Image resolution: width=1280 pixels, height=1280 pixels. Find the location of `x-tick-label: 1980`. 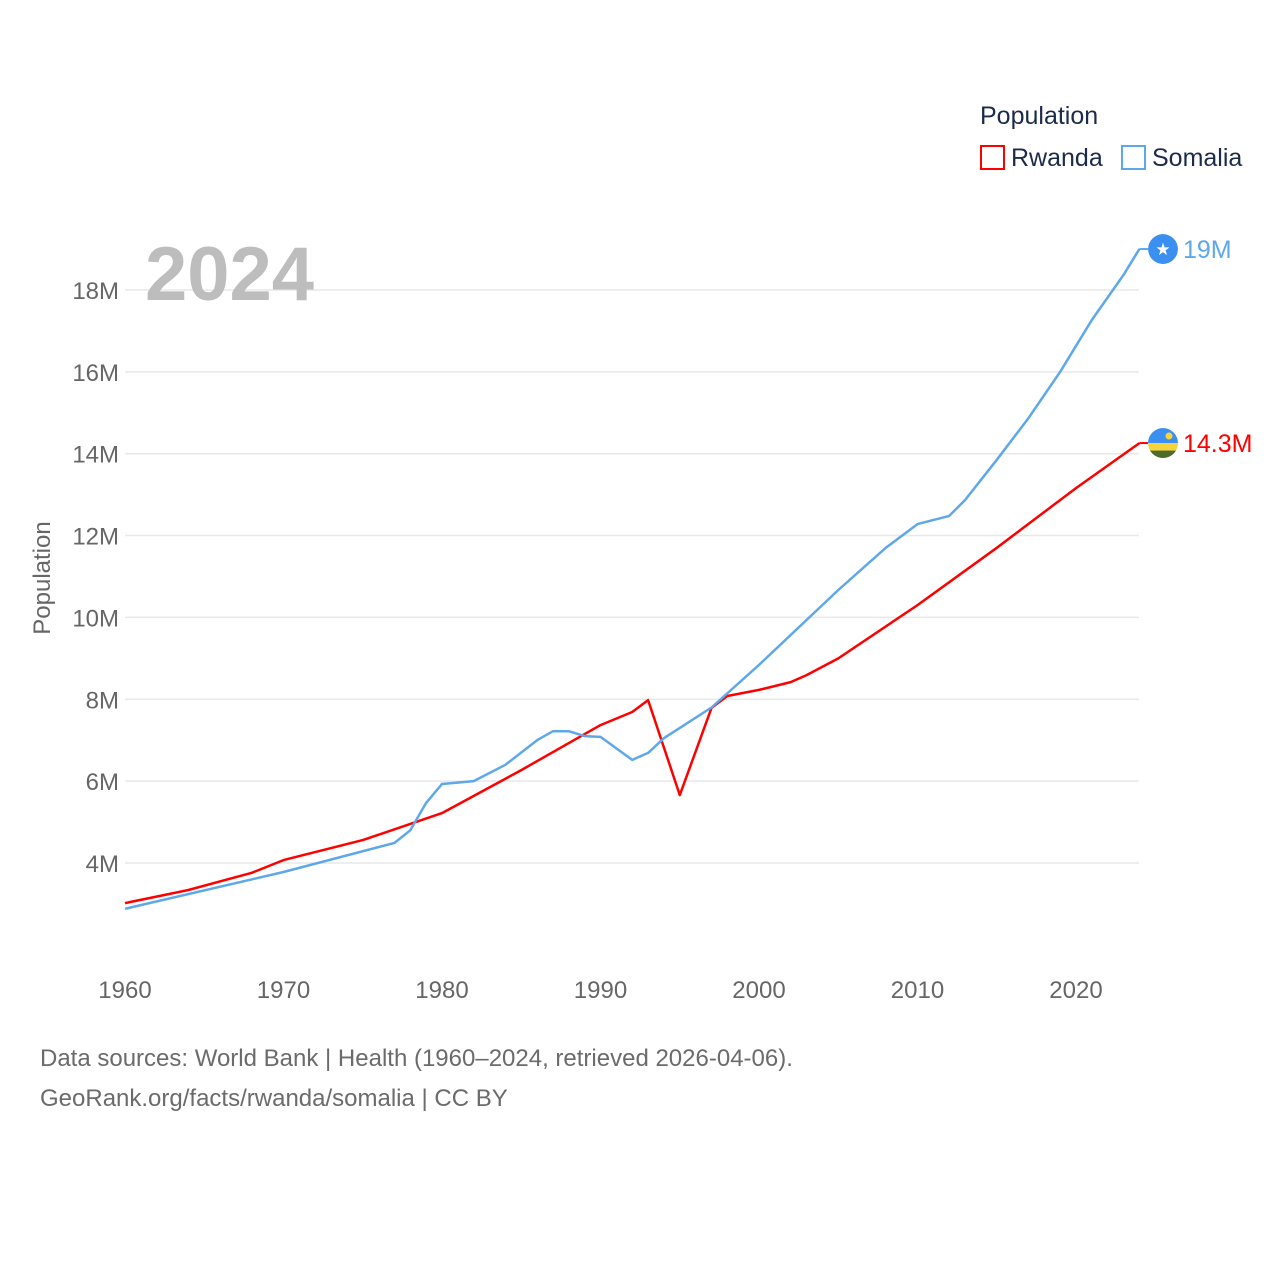

x-tick-label: 1980 is located at coordinates (441, 990).